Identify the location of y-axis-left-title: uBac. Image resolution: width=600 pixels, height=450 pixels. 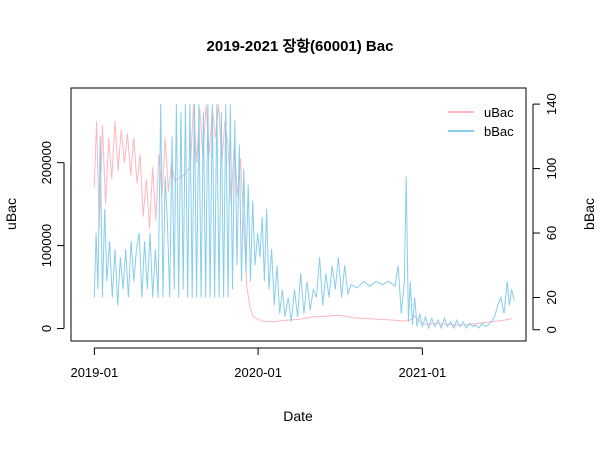
(11, 214).